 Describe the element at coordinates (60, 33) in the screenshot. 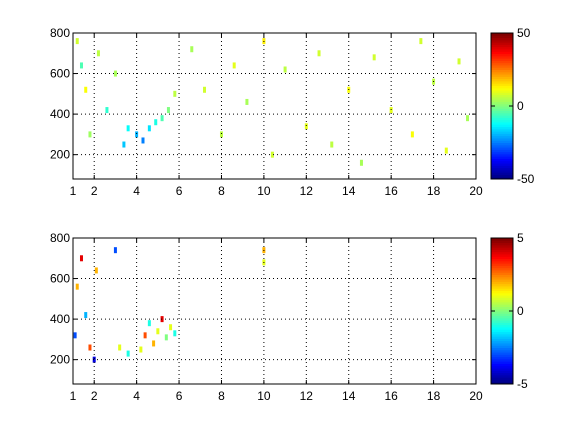

I see `y-tick-label: 800` at that location.